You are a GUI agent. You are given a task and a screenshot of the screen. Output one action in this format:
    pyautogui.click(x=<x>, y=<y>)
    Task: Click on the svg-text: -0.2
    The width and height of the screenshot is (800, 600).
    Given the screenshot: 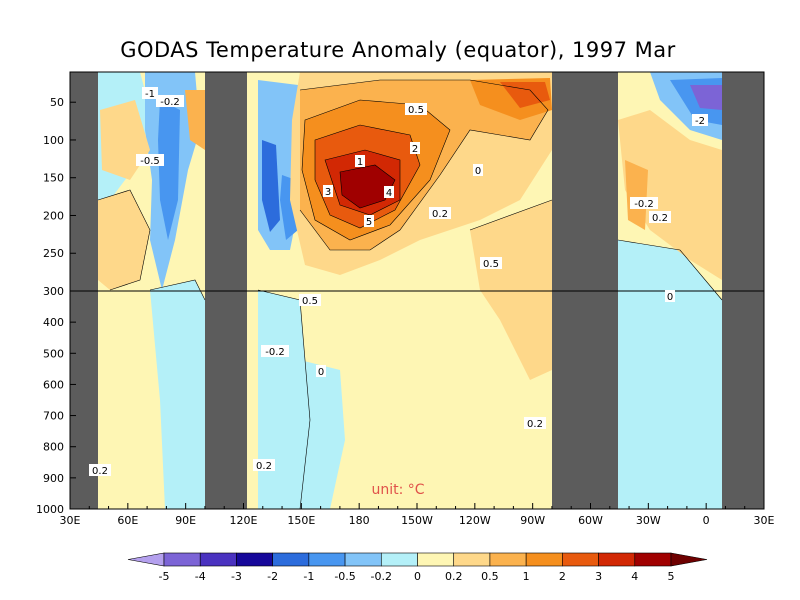 What is the action you would take?
    pyautogui.click(x=275, y=352)
    